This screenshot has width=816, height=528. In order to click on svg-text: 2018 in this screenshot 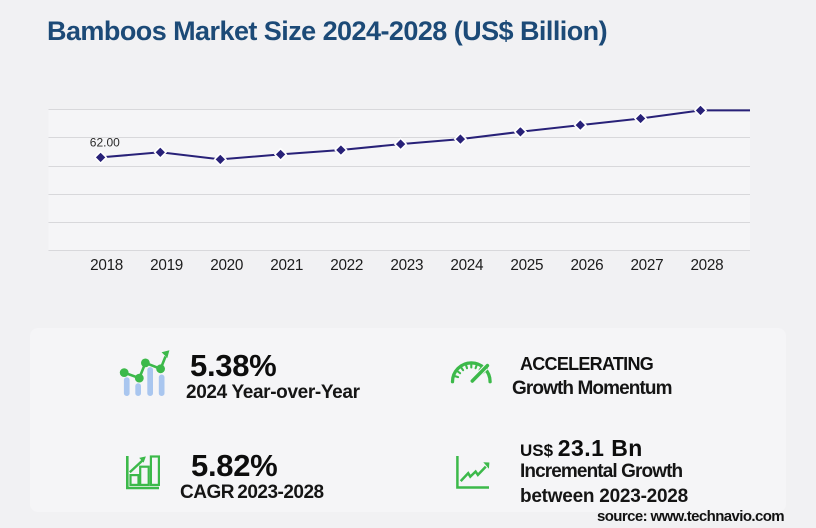, I will do `click(106, 265)`.